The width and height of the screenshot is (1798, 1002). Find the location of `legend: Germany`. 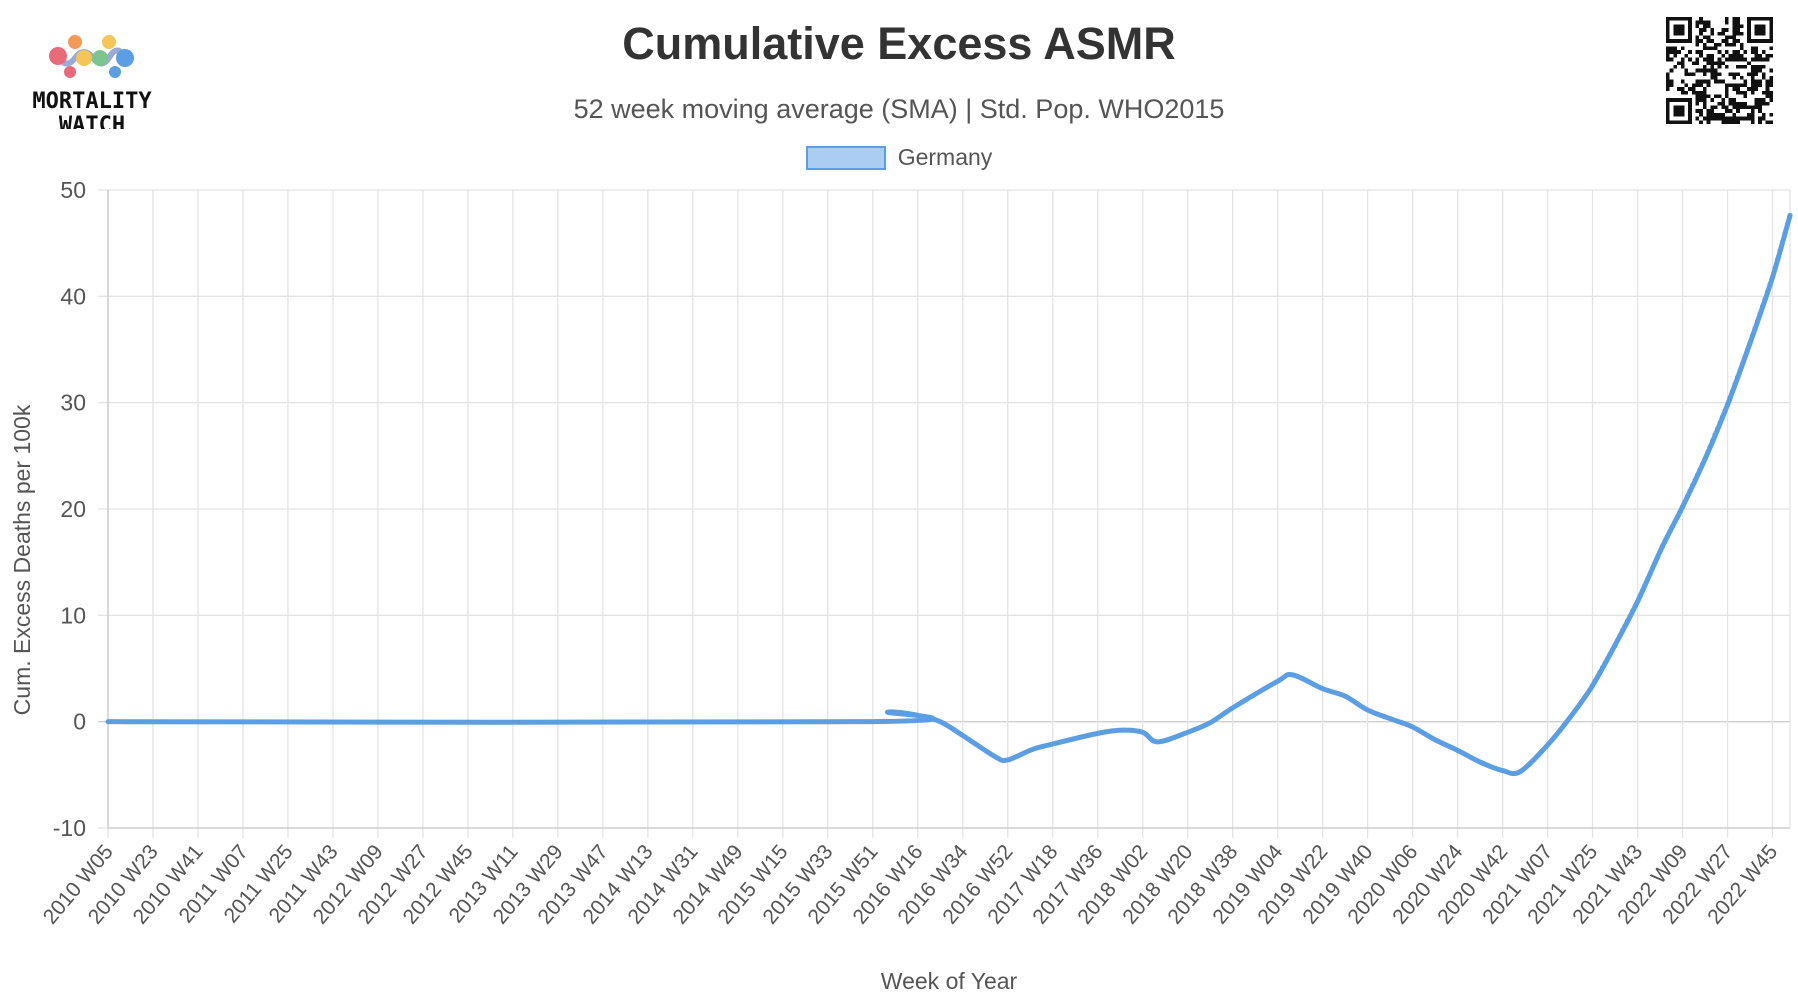

legend: Germany is located at coordinates (899, 157).